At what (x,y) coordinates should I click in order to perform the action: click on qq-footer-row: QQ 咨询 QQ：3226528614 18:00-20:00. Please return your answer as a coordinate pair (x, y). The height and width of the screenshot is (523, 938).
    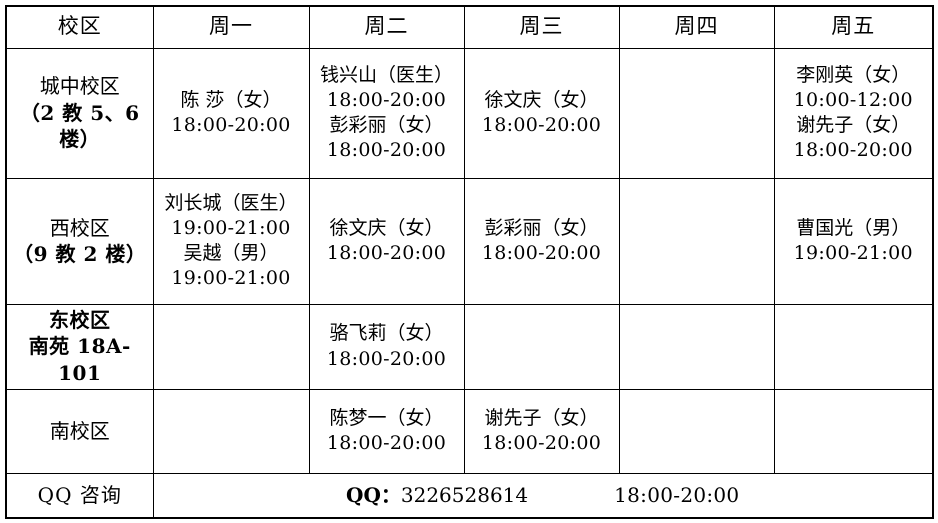
    Looking at the image, I should click on (469, 495).